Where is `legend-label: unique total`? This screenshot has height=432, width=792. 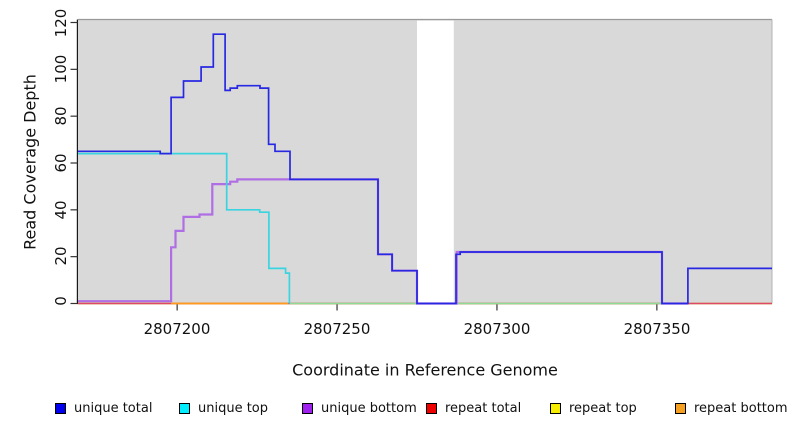
legend-label: unique total is located at coordinates (113, 408).